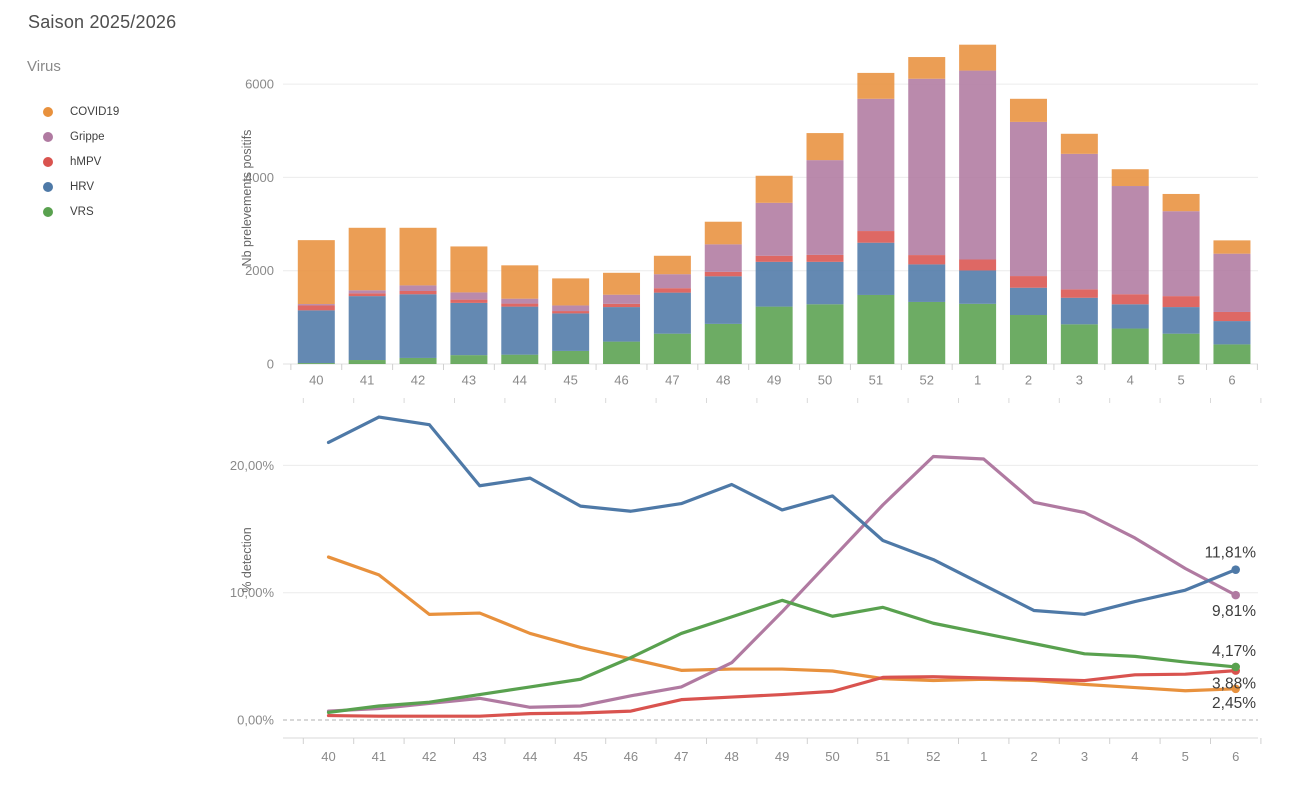 The image size is (1300, 790). What do you see at coordinates (782, 656) in the screenshot?
I see `line-series-VRS` at bounding box center [782, 656].